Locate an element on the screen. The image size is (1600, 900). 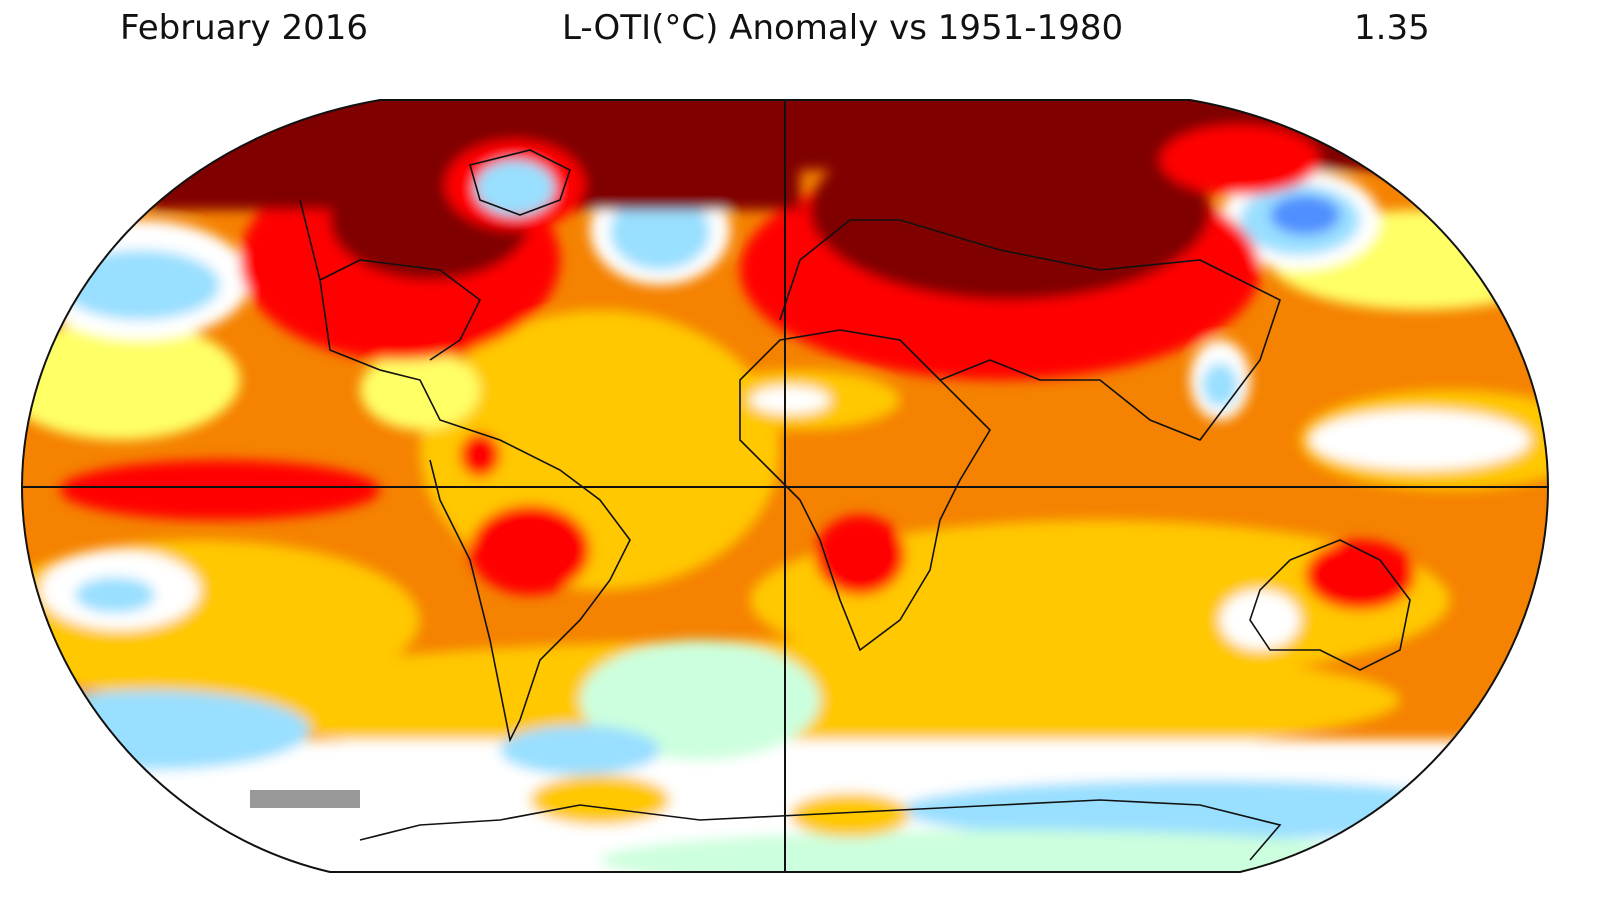
map-title: L-OTI(°C) Anomaly vs 1951-1980 is located at coordinates (843, 28).